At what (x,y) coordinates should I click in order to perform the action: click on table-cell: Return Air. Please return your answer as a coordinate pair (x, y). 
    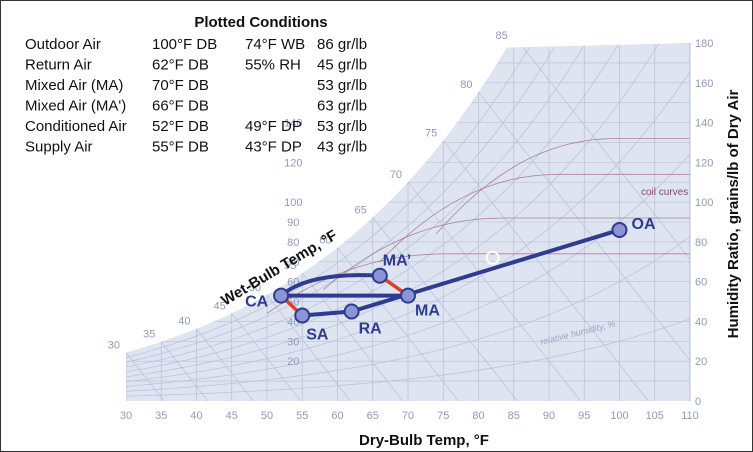
    Looking at the image, I should click on (58, 65).